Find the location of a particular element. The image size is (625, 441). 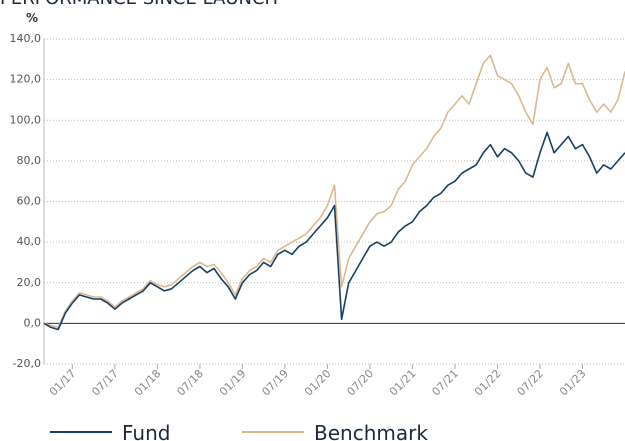

x-tick-label: 01/19 is located at coordinates (233, 383).